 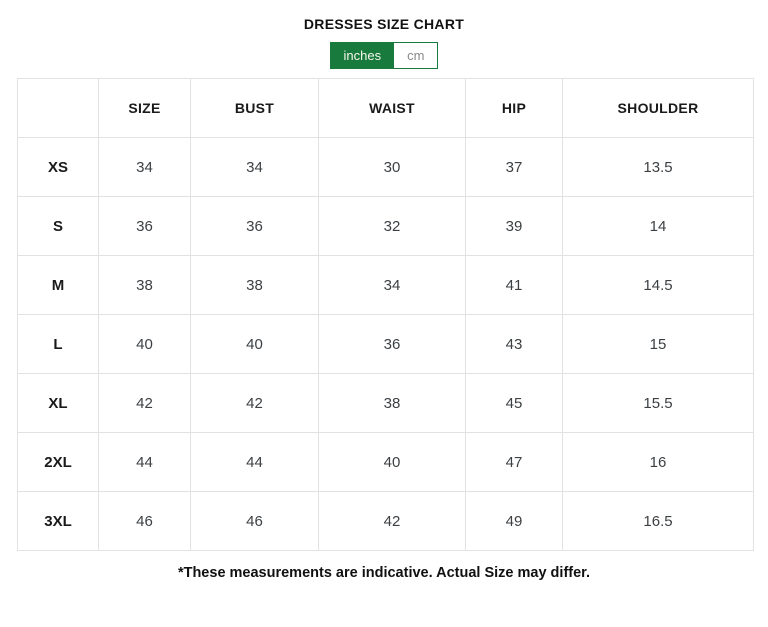 I want to click on unit-option-inches: inches, so click(x=362, y=55).